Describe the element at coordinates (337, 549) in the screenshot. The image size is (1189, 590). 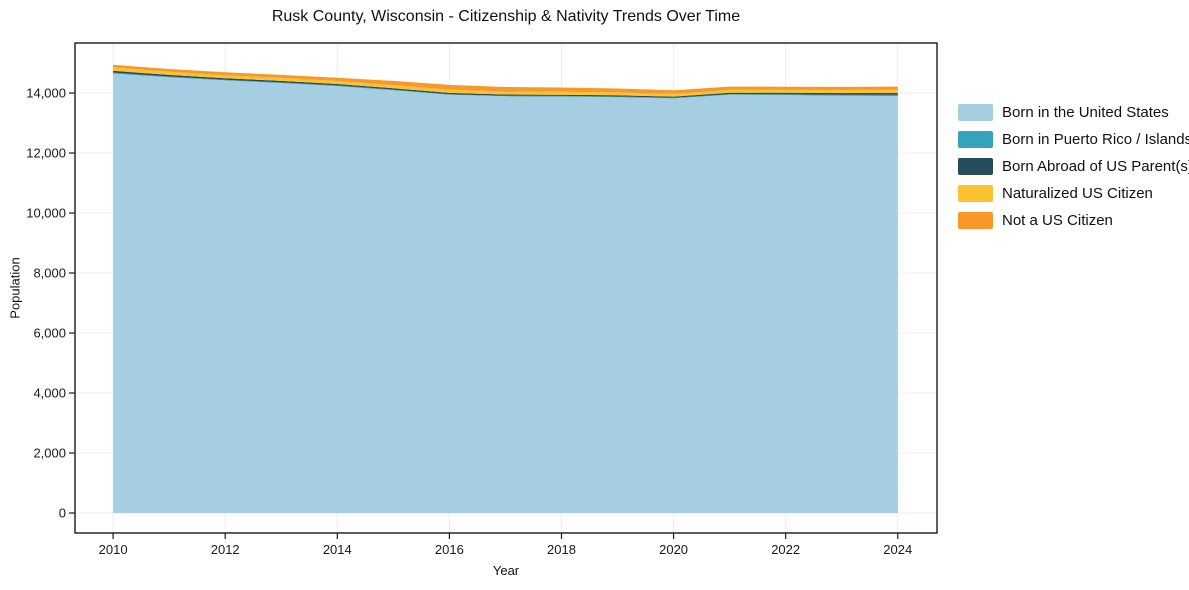
I see `x-tick-label: 2014` at that location.